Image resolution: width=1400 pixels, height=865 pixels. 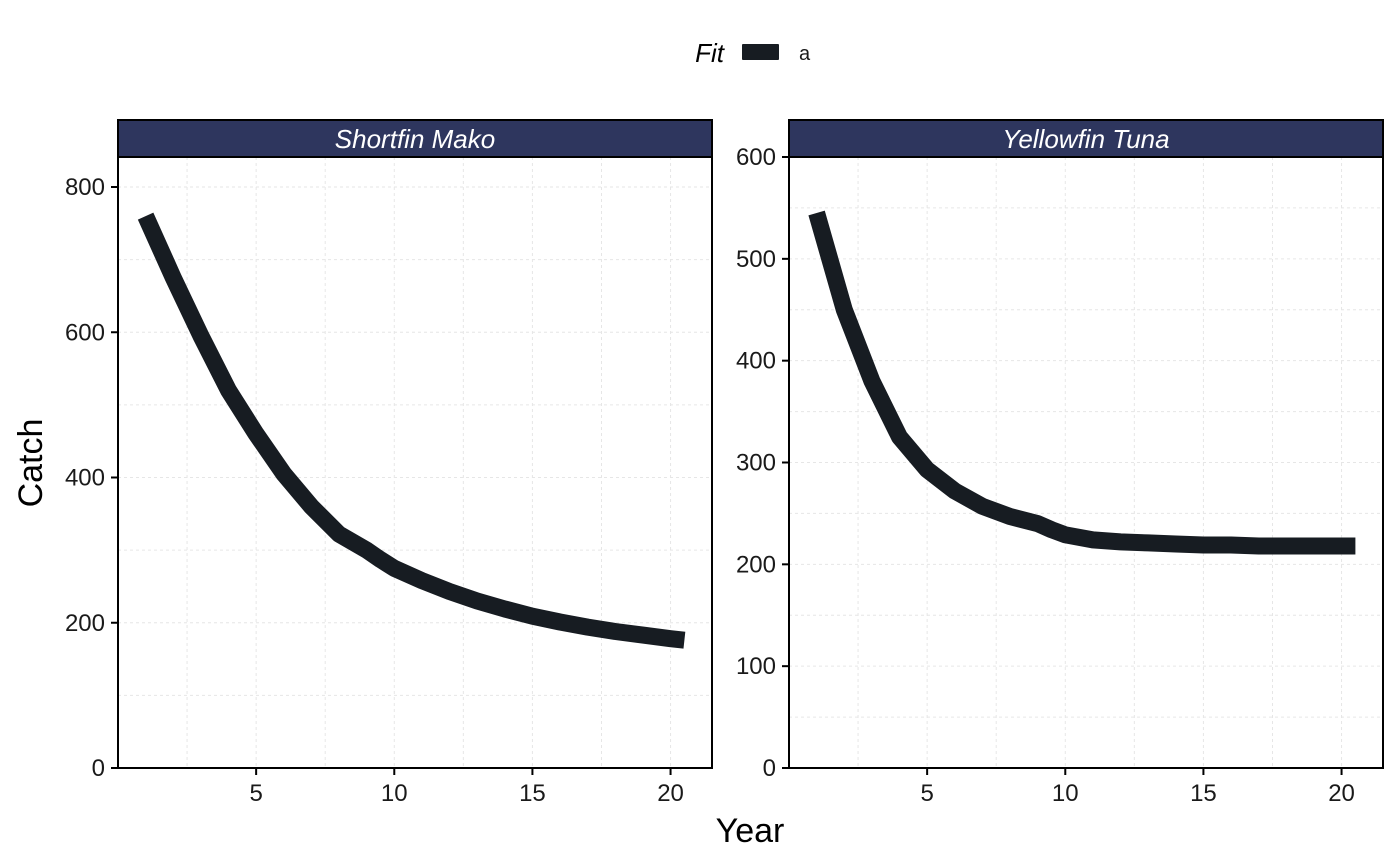 I want to click on y-tick-label: 100, so click(x=756, y=666).